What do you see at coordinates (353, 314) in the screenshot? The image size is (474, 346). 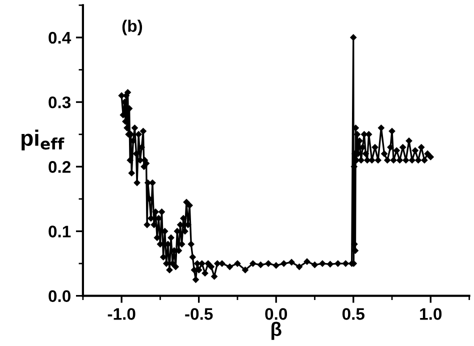 I see `x-tick-label: 0.5` at bounding box center [353, 314].